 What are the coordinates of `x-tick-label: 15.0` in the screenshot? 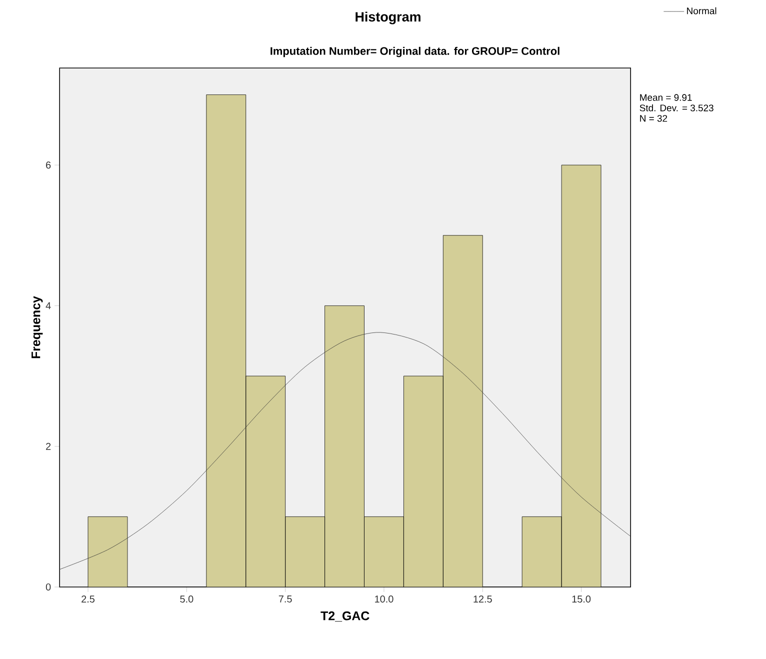 It's located at (581, 599).